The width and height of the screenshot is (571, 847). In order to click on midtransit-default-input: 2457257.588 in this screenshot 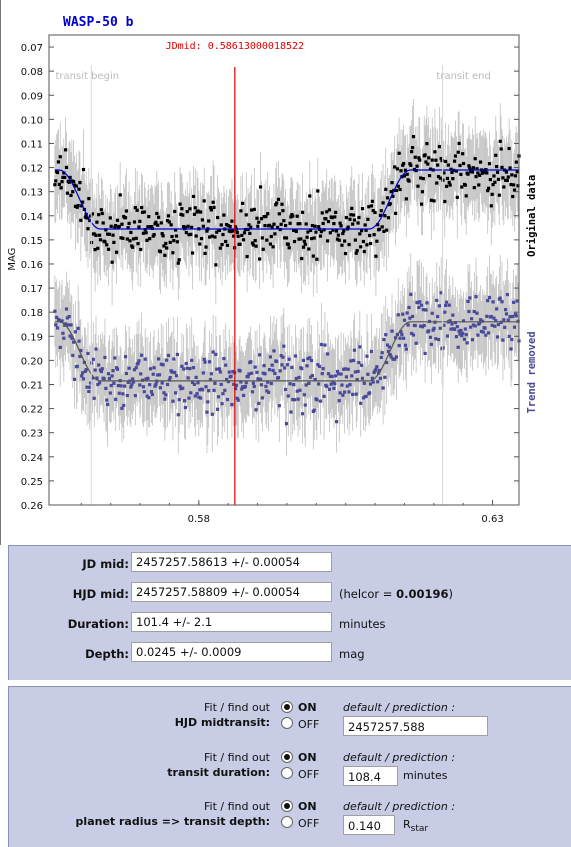, I will do `click(415, 726)`.